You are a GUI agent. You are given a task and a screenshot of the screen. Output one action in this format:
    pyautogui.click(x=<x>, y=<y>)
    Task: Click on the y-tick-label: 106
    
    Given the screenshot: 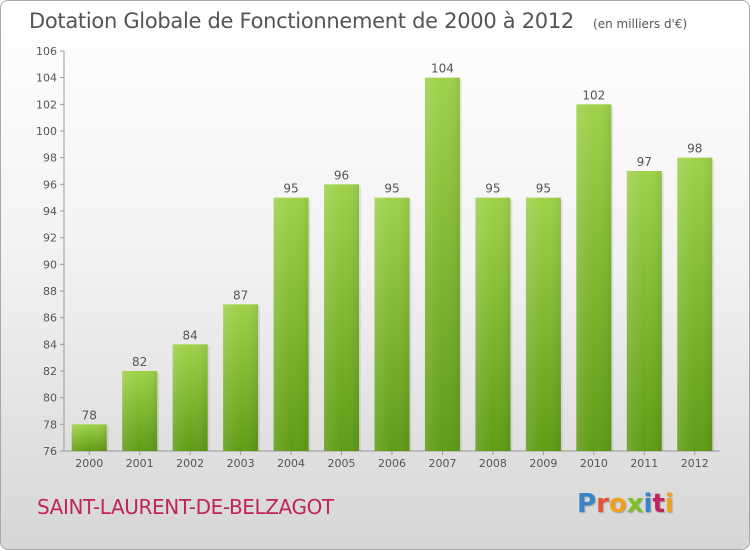 What is the action you would take?
    pyautogui.click(x=46, y=51)
    